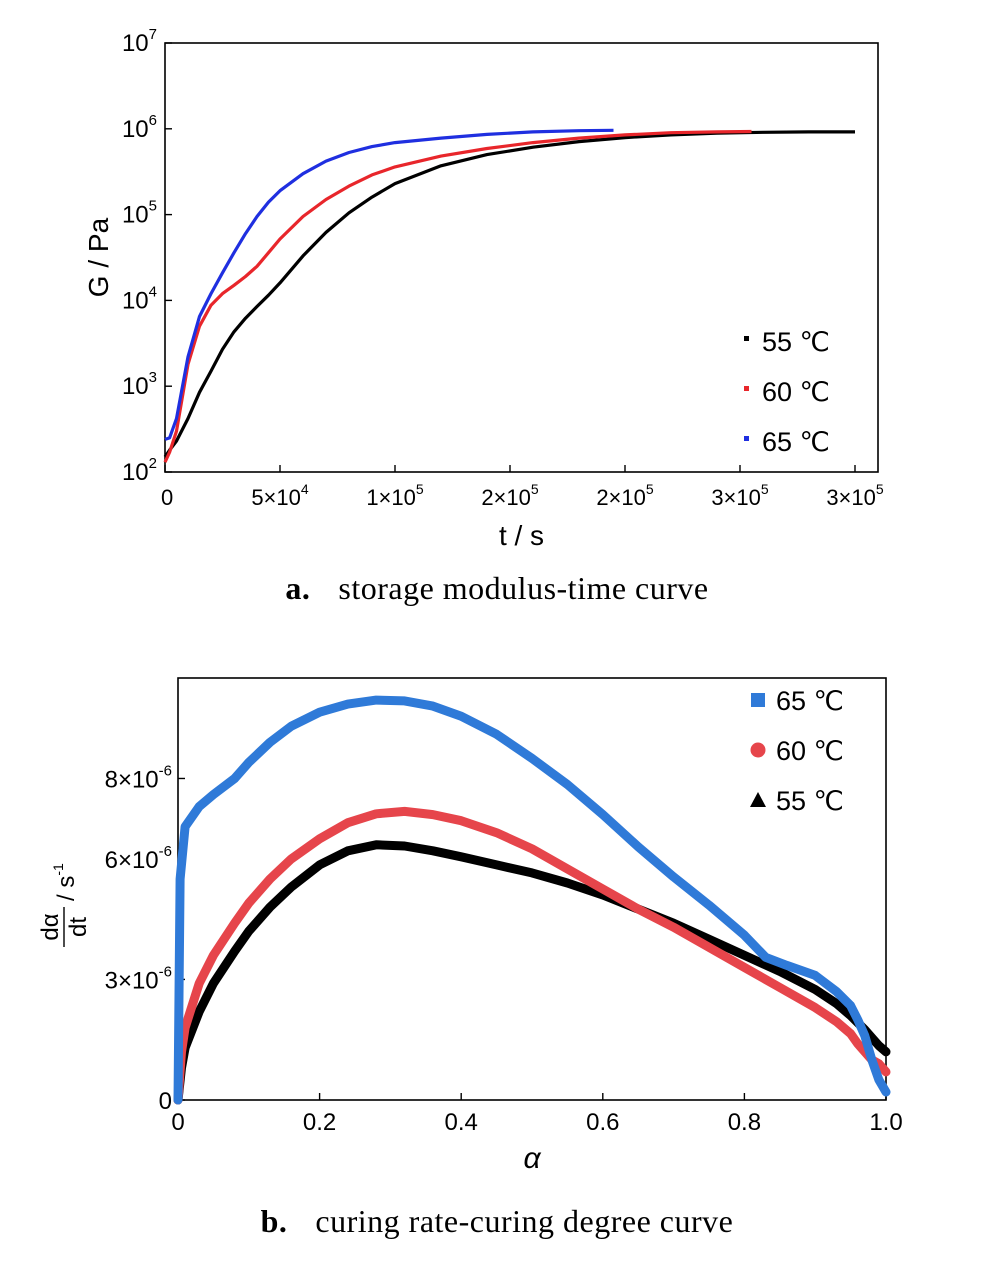  I want to click on y-tick-label-a: 10⁶, so click(139, 127).